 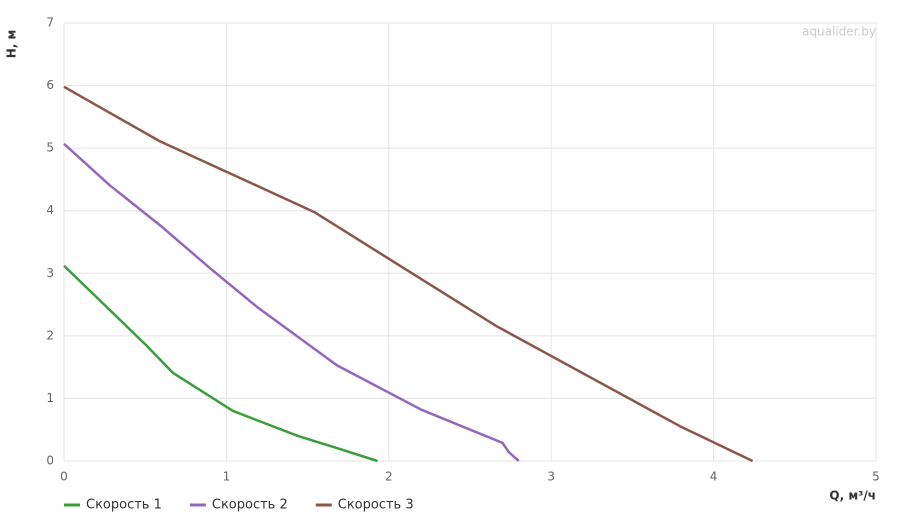 What do you see at coordinates (50, 85) in the screenshot?
I see `y-tick-label: 6` at bounding box center [50, 85].